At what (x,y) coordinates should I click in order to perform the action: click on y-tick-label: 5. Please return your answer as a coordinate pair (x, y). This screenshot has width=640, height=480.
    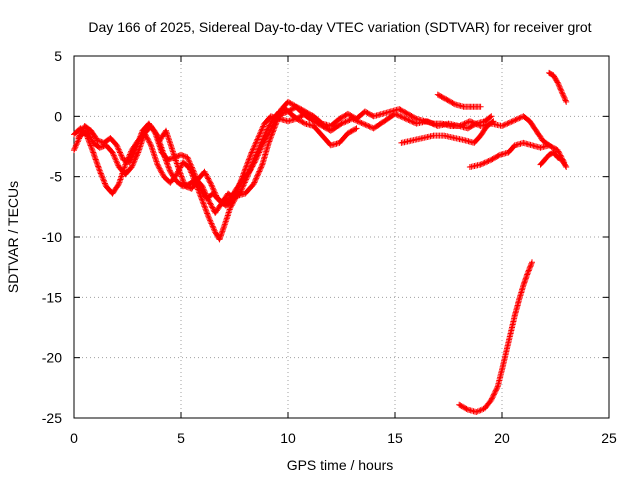
    Looking at the image, I should click on (58, 56).